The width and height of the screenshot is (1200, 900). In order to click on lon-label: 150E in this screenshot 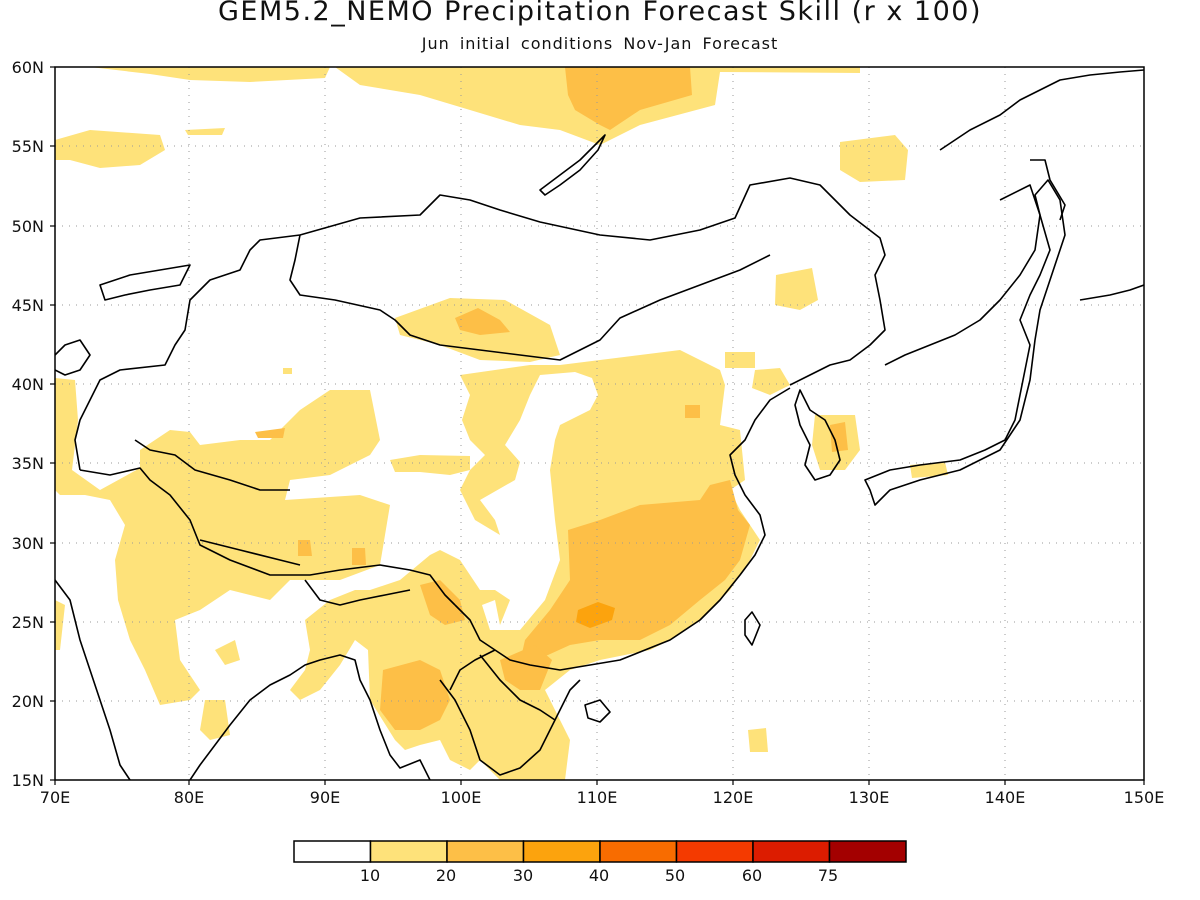, I will do `click(1144, 797)`.